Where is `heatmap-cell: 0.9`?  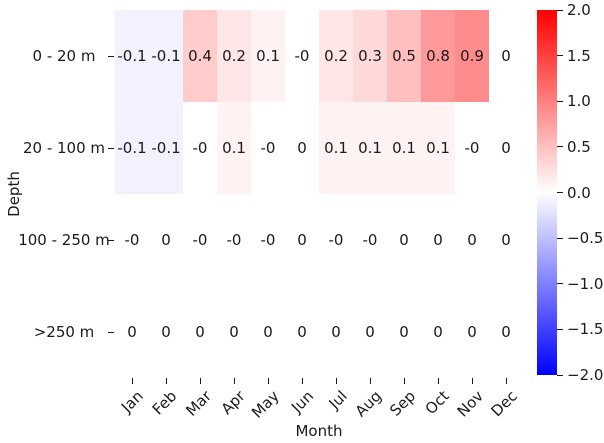
heatmap-cell: 0.9 is located at coordinates (472, 56).